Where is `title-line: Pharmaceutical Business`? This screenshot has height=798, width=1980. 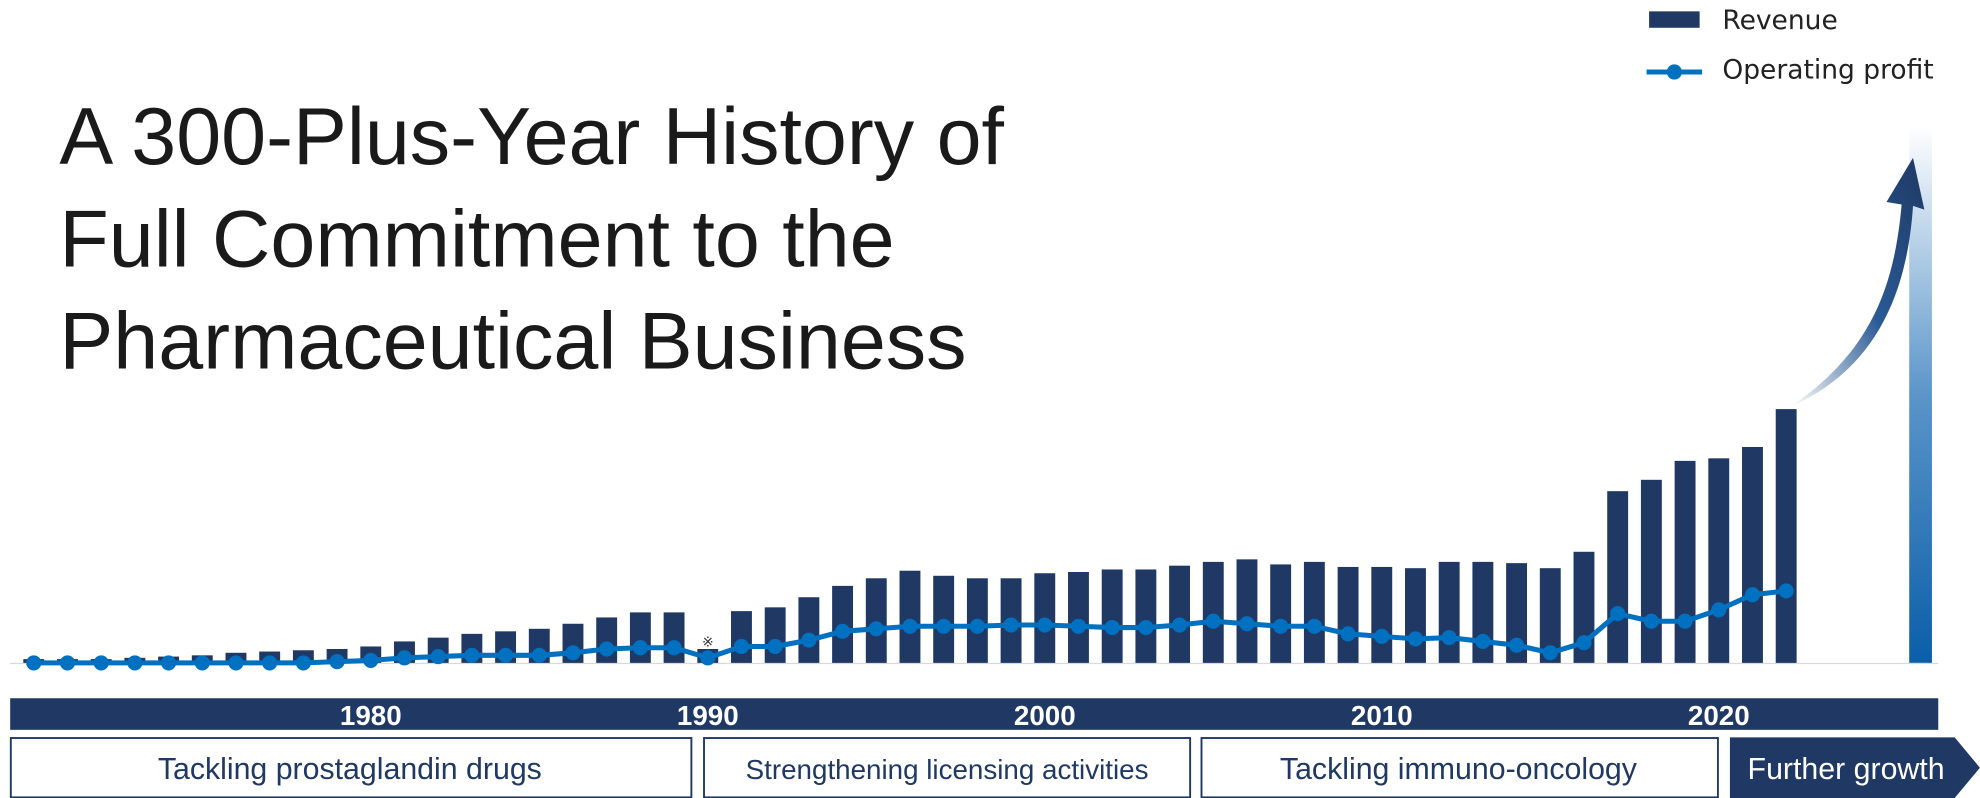
title-line: Pharmaceutical Business is located at coordinates (512, 342).